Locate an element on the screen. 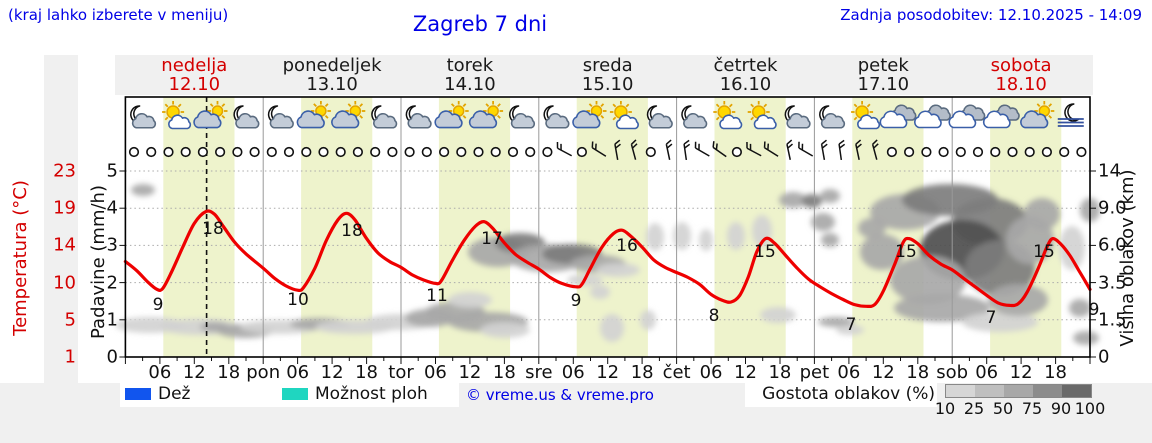  day-abbrev-label: pon is located at coordinates (263, 372).